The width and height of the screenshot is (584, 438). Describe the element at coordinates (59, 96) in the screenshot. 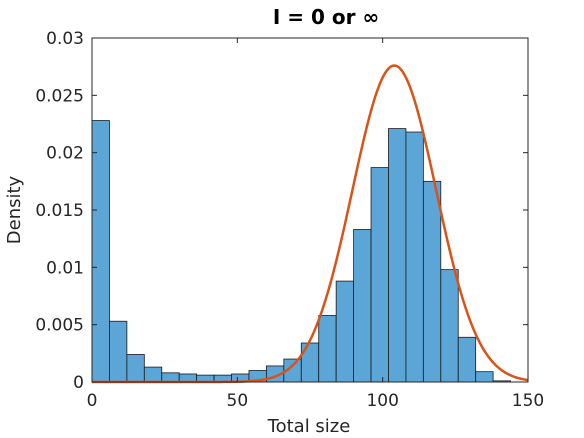

I see `y-tick-label: 0.025` at that location.